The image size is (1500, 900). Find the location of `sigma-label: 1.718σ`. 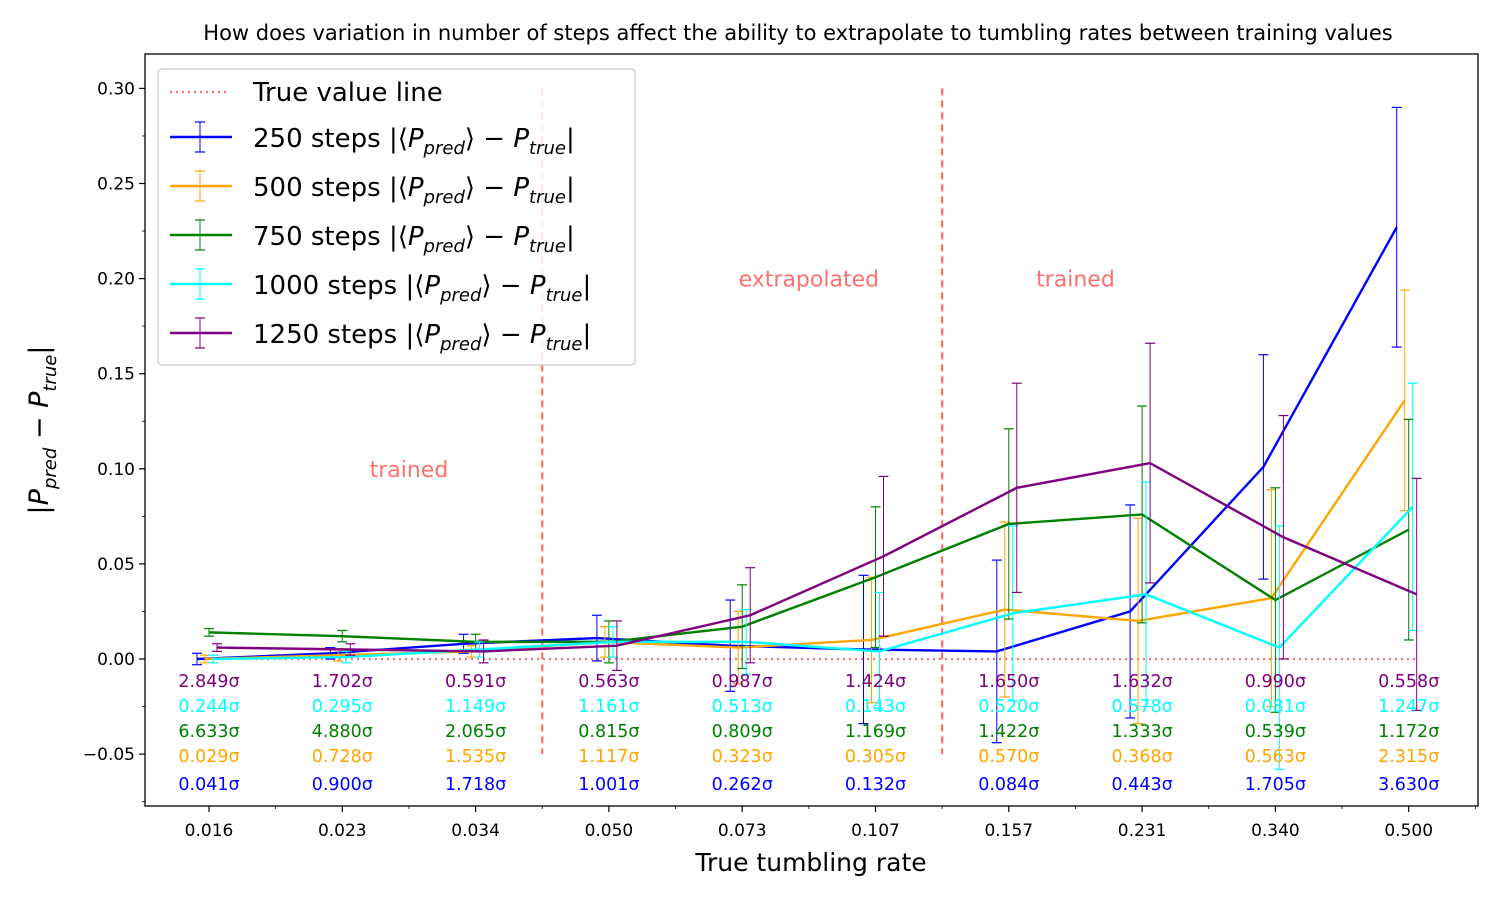

sigma-label: 1.718σ is located at coordinates (475, 785).